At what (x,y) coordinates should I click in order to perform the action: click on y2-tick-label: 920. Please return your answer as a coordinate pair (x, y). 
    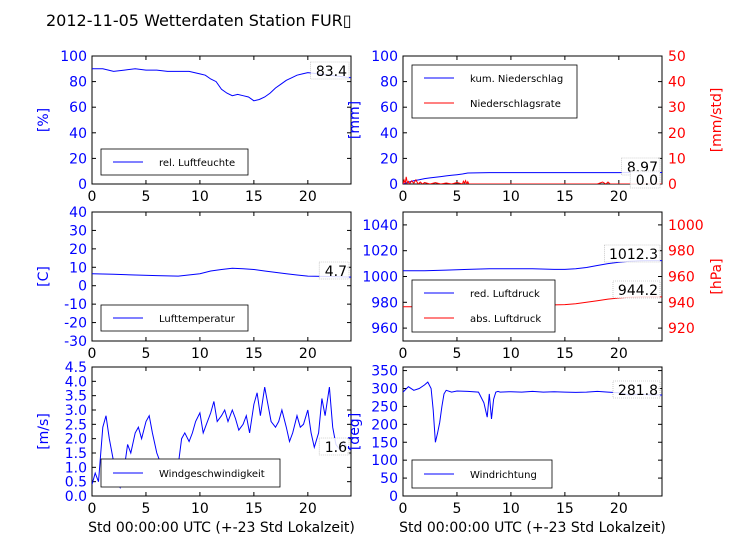
    Looking at the image, I should click on (681, 329).